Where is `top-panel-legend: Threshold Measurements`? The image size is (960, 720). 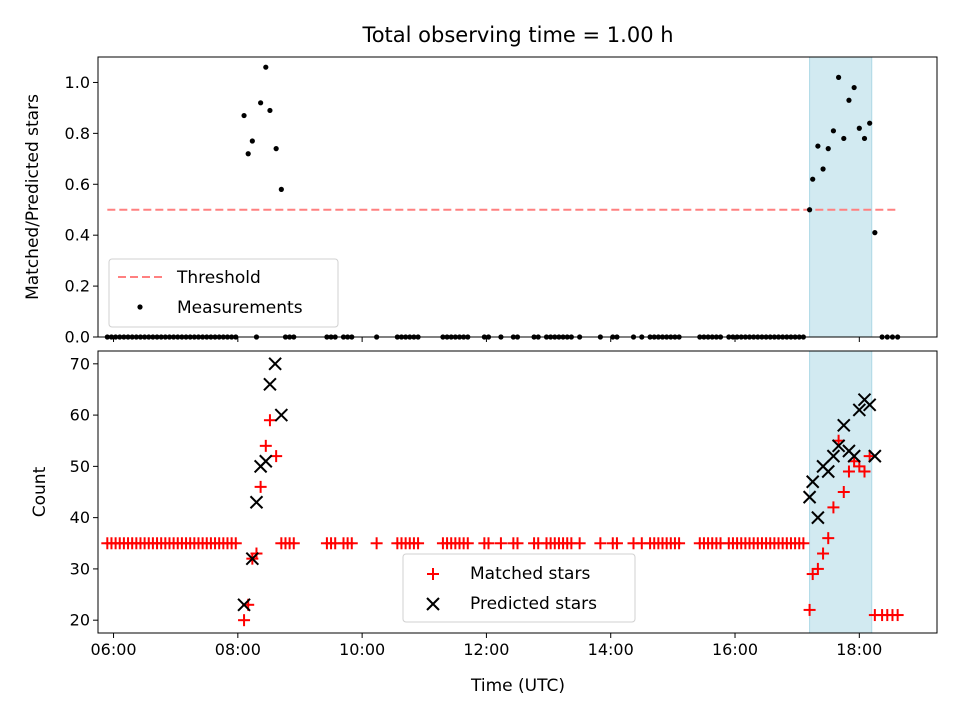 top-panel-legend: Threshold Measurements is located at coordinates (223, 293).